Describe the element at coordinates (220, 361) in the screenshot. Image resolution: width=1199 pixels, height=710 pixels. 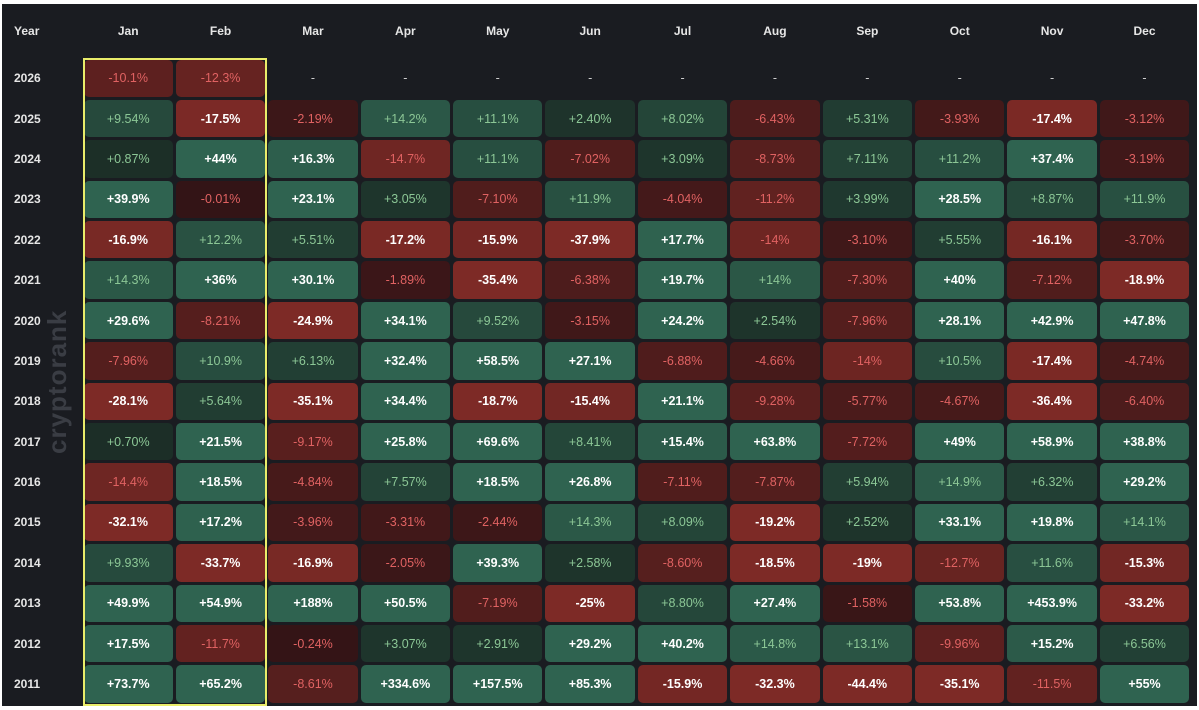
I see `cell-value: +10.9%` at that location.